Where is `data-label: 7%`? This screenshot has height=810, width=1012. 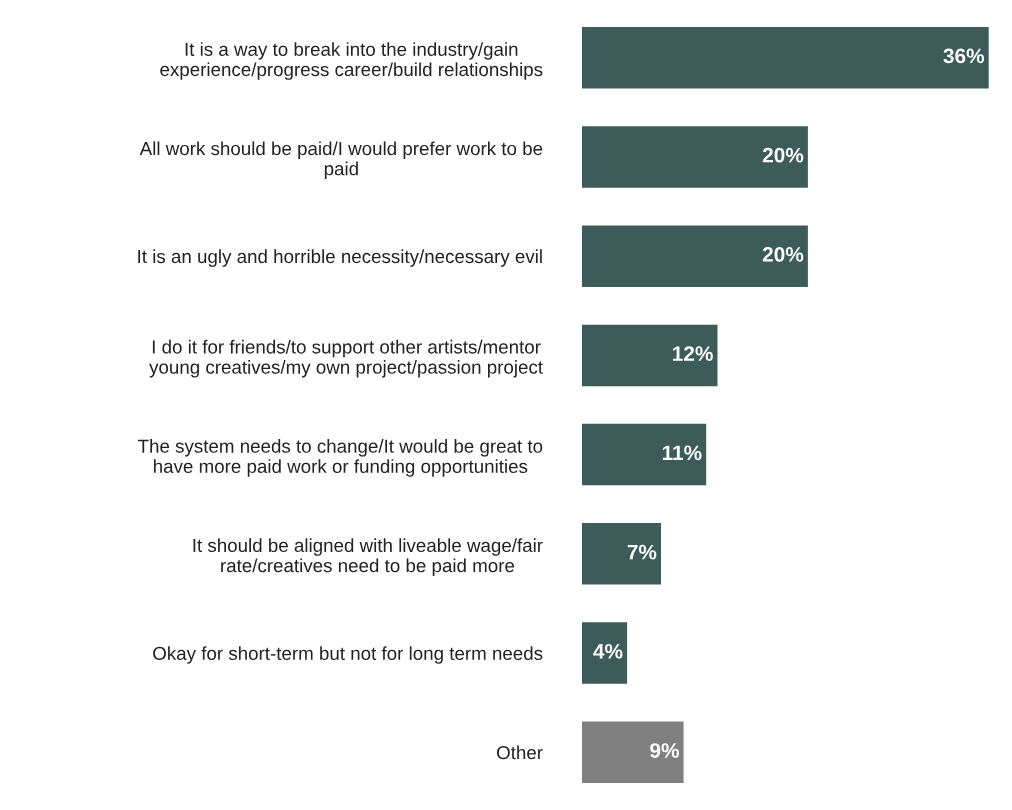 data-label: 7% is located at coordinates (642, 552).